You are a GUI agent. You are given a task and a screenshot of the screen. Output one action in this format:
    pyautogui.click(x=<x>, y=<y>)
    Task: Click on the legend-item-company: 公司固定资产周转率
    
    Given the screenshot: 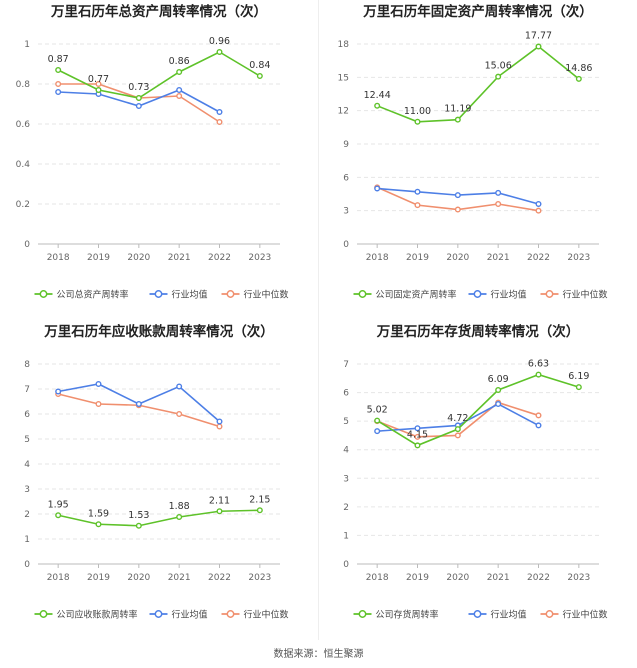 What is the action you would take?
    pyautogui.click(x=405, y=295)
    